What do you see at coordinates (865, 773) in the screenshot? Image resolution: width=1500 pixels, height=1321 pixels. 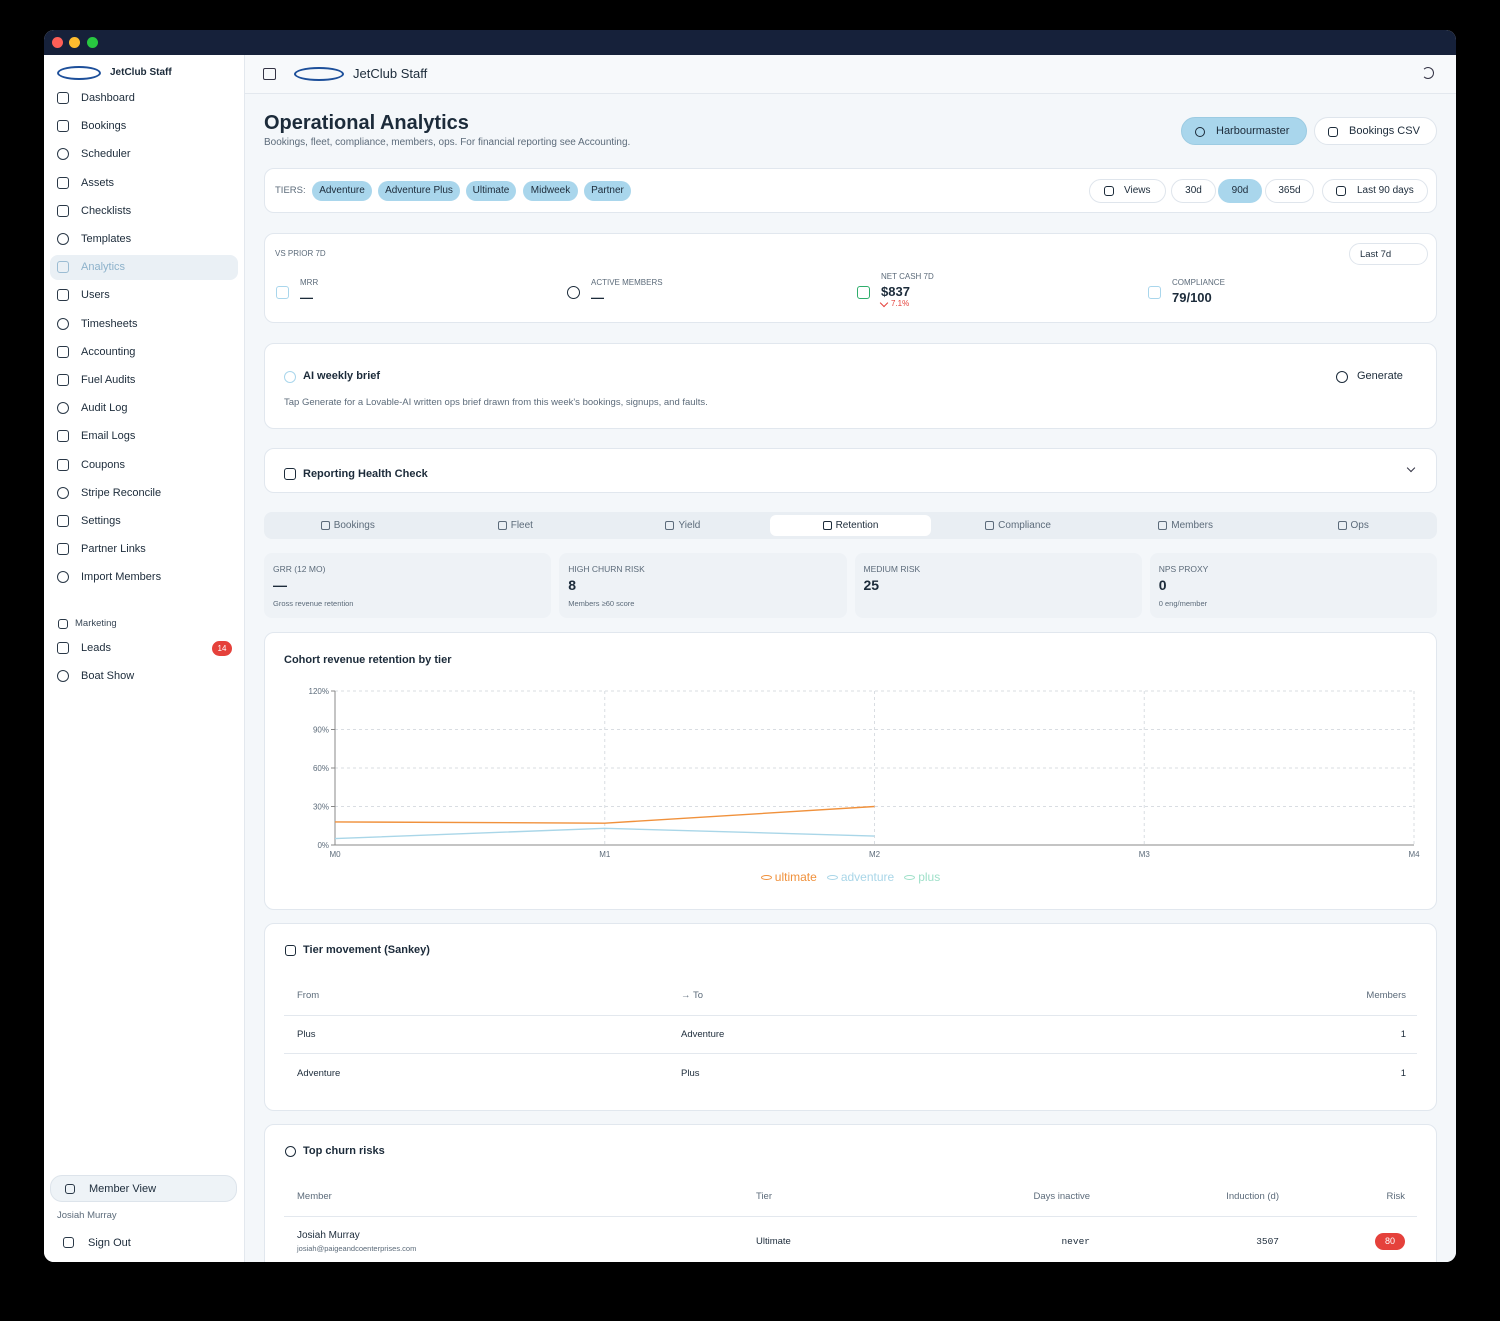 I see `chart: 0% 30% 60% 90% 120% M0 M1 M2 M3 M4` at bounding box center [865, 773].